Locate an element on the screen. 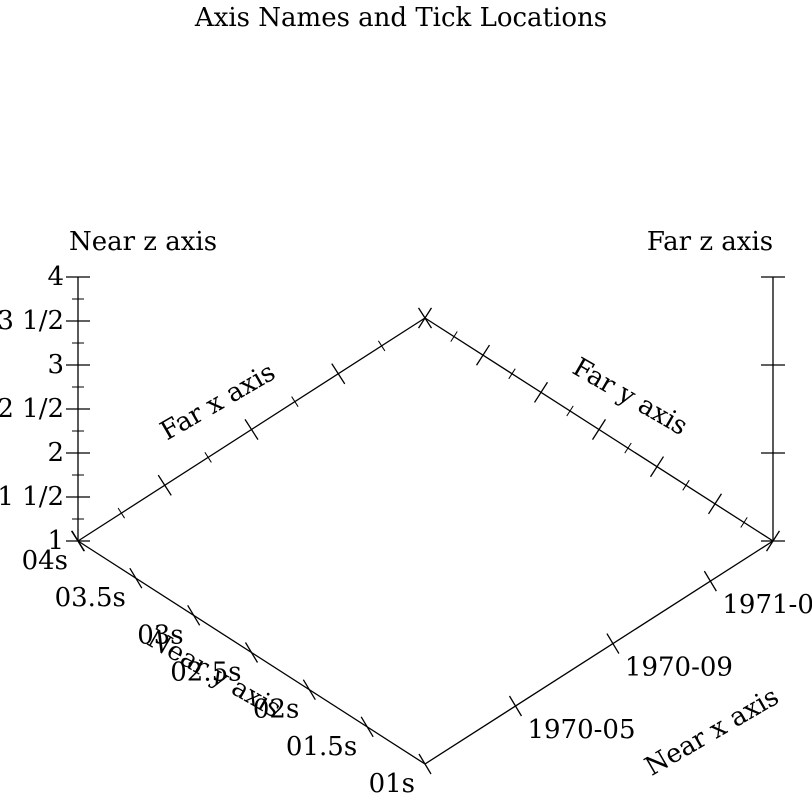 The width and height of the screenshot is (812, 812). near-x-tick-label: 1970-09 is located at coordinates (679, 668).